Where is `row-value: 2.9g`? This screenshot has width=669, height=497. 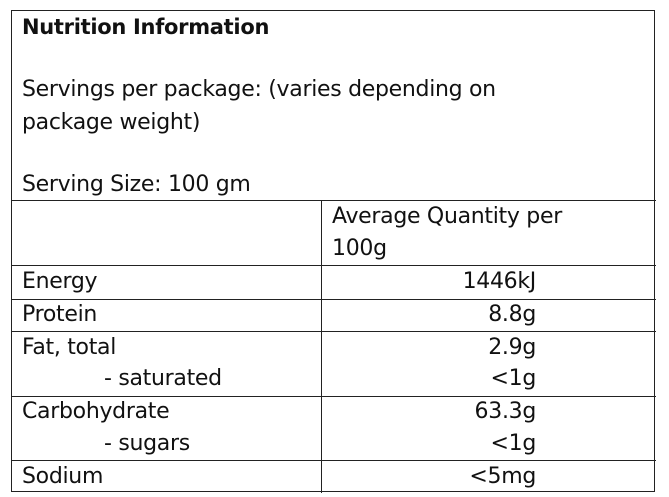
row-value: 2.9g is located at coordinates (512, 347).